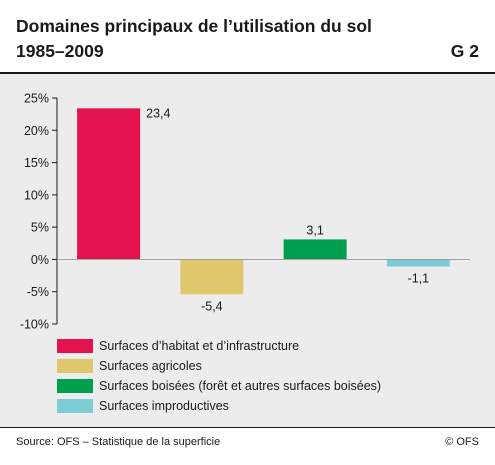  Describe the element at coordinates (247, 427) in the screenshot. I see `bottom-rule` at that location.